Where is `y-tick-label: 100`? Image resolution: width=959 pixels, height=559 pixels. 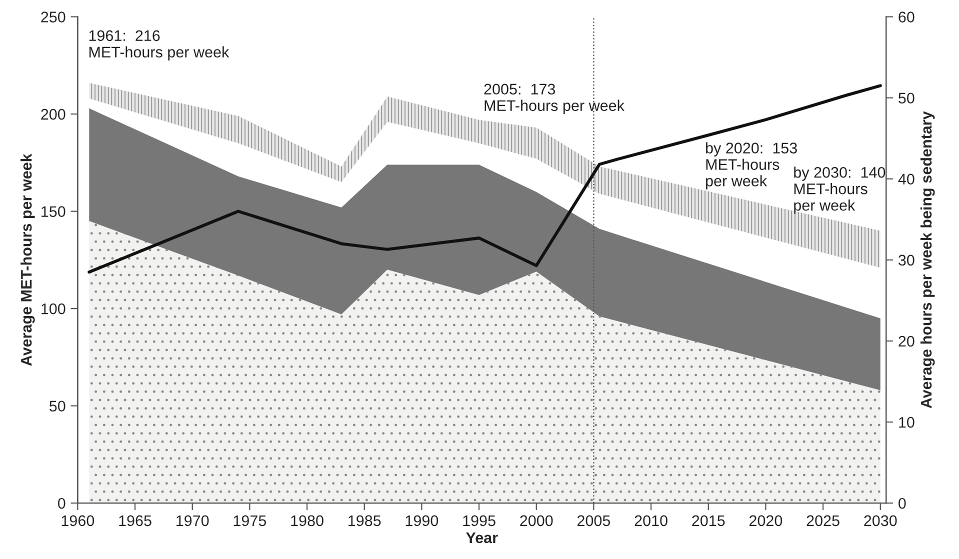 y-tick-label: 100 is located at coordinates (54, 308).